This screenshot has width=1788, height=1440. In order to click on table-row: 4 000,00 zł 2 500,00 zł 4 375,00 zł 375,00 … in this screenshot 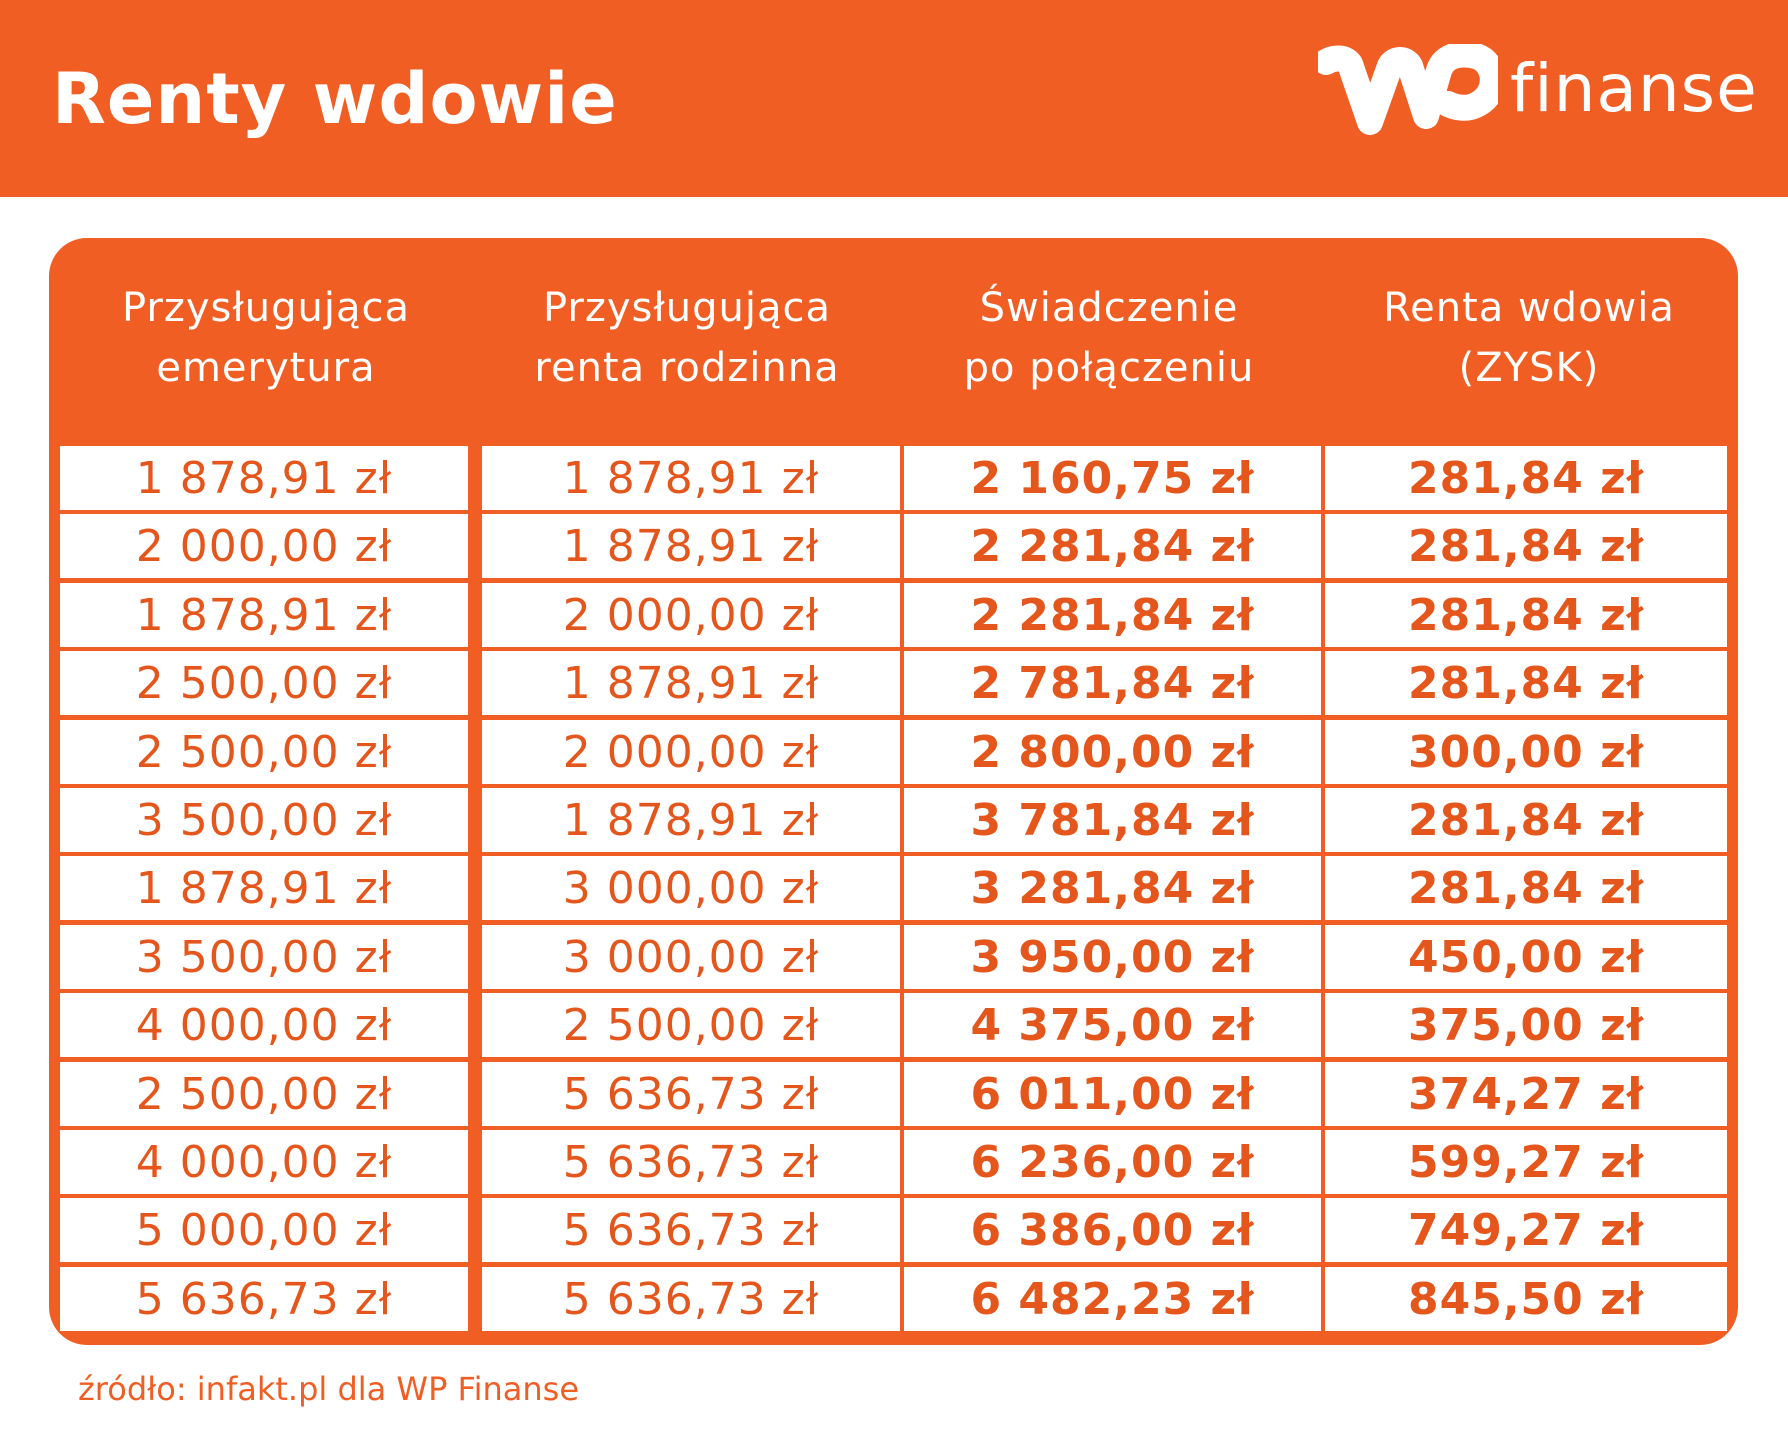, I will do `click(893, 1025)`.